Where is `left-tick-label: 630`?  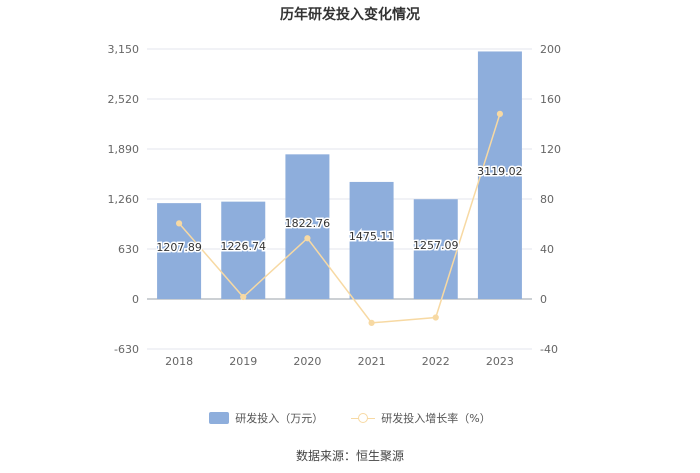 left-tick-label: 630 is located at coordinates (128, 249).